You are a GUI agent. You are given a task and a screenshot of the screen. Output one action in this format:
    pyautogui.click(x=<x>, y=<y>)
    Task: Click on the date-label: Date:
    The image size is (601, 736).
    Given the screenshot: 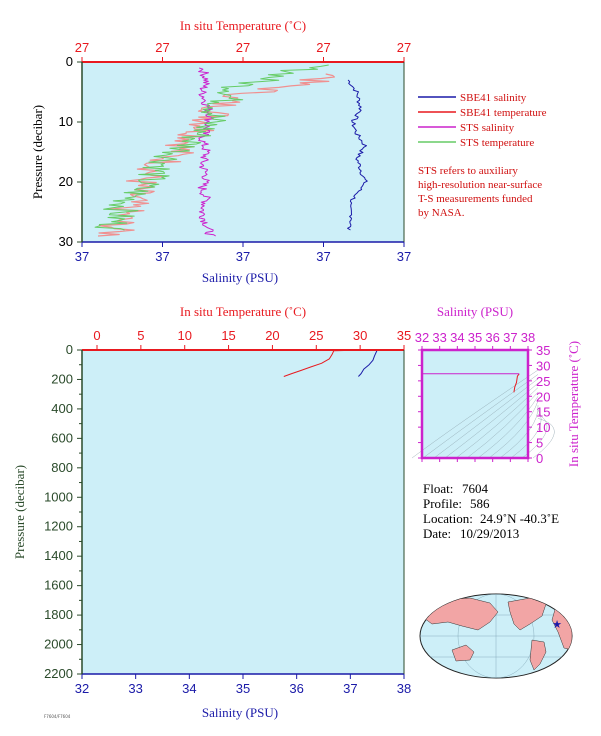 What is the action you would take?
    pyautogui.click(x=437, y=533)
    